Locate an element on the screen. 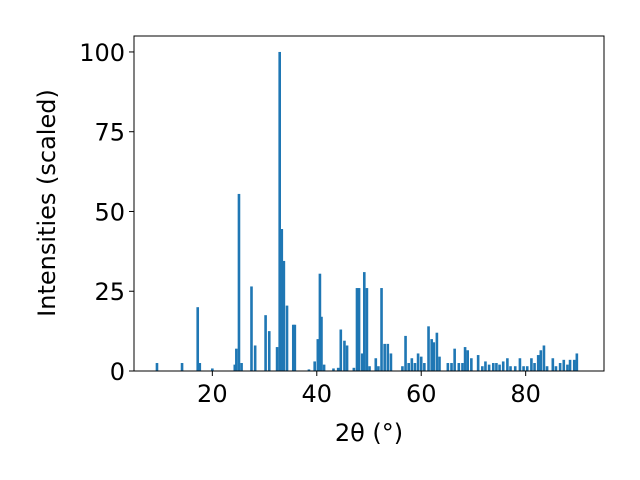 This screenshot has height=480, width=640. y-tick-label: 100 is located at coordinates (102, 53).